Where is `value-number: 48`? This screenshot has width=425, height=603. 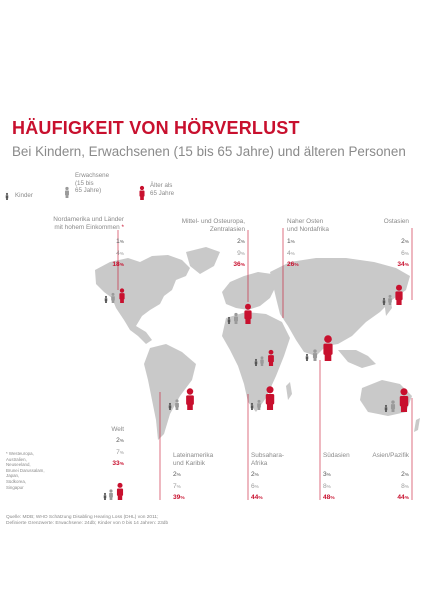
value-number: 48 is located at coordinates (327, 497).